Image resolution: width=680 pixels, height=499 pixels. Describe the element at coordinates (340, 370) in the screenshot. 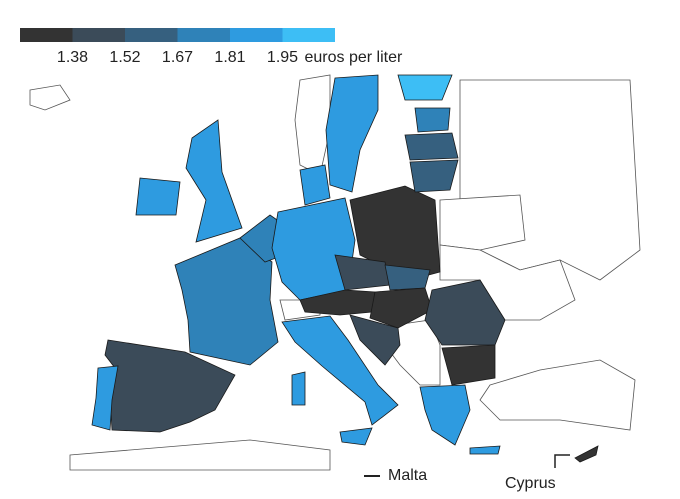

I see `italy` at that location.